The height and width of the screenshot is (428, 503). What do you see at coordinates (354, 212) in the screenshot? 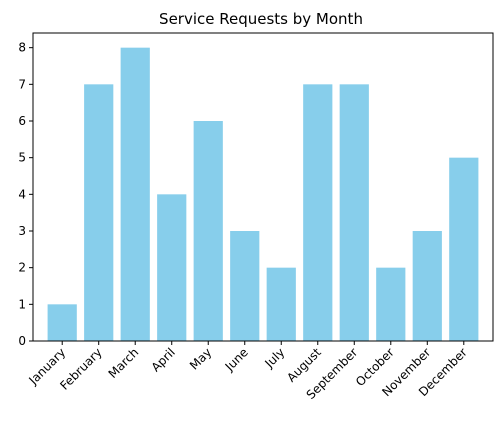
I see `bar-september` at bounding box center [354, 212].